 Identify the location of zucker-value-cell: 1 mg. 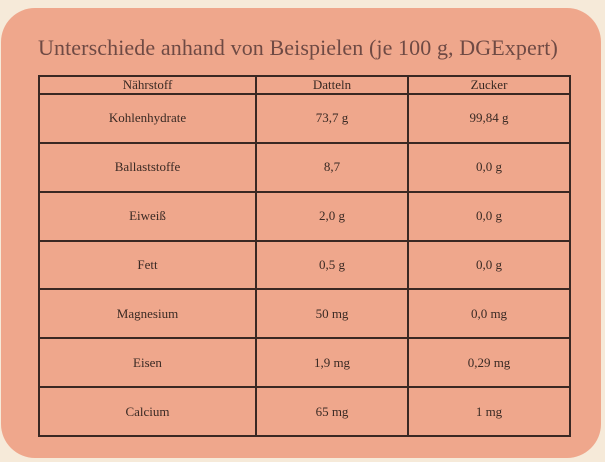
(489, 411).